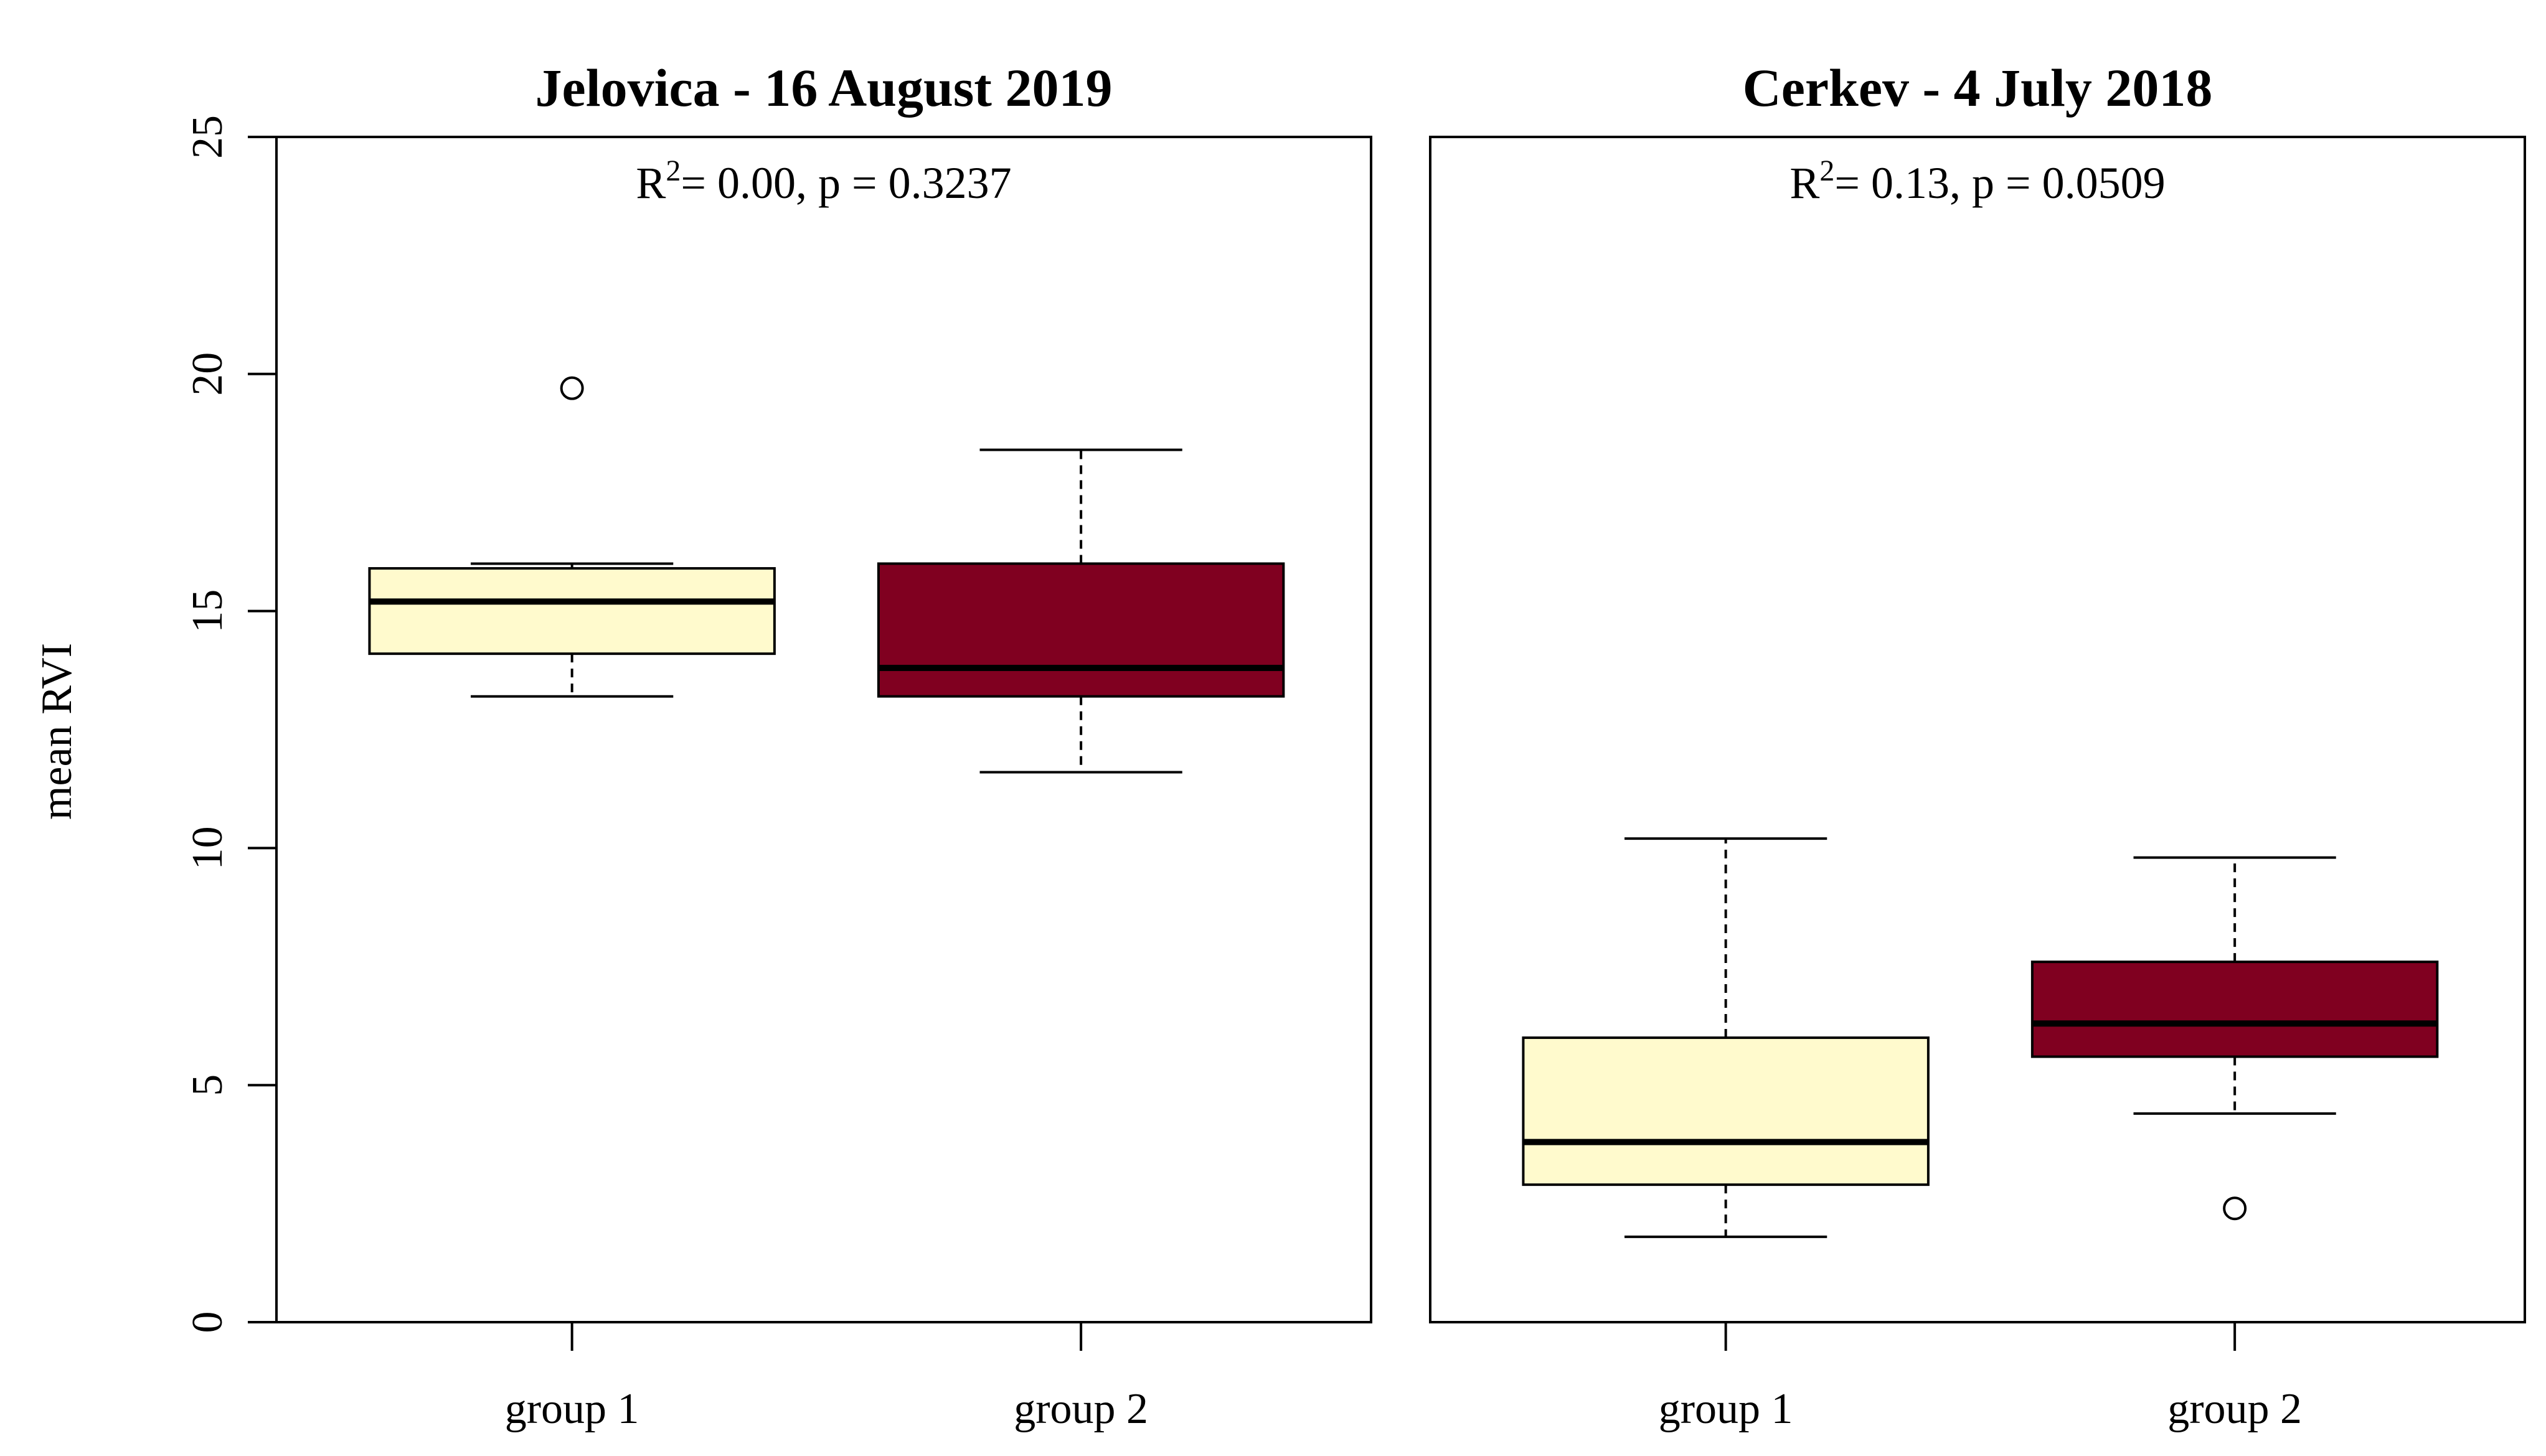  Describe the element at coordinates (1999, 183) in the screenshot. I see `annotation-rest: = 0.13, p = 0.0509` at that location.